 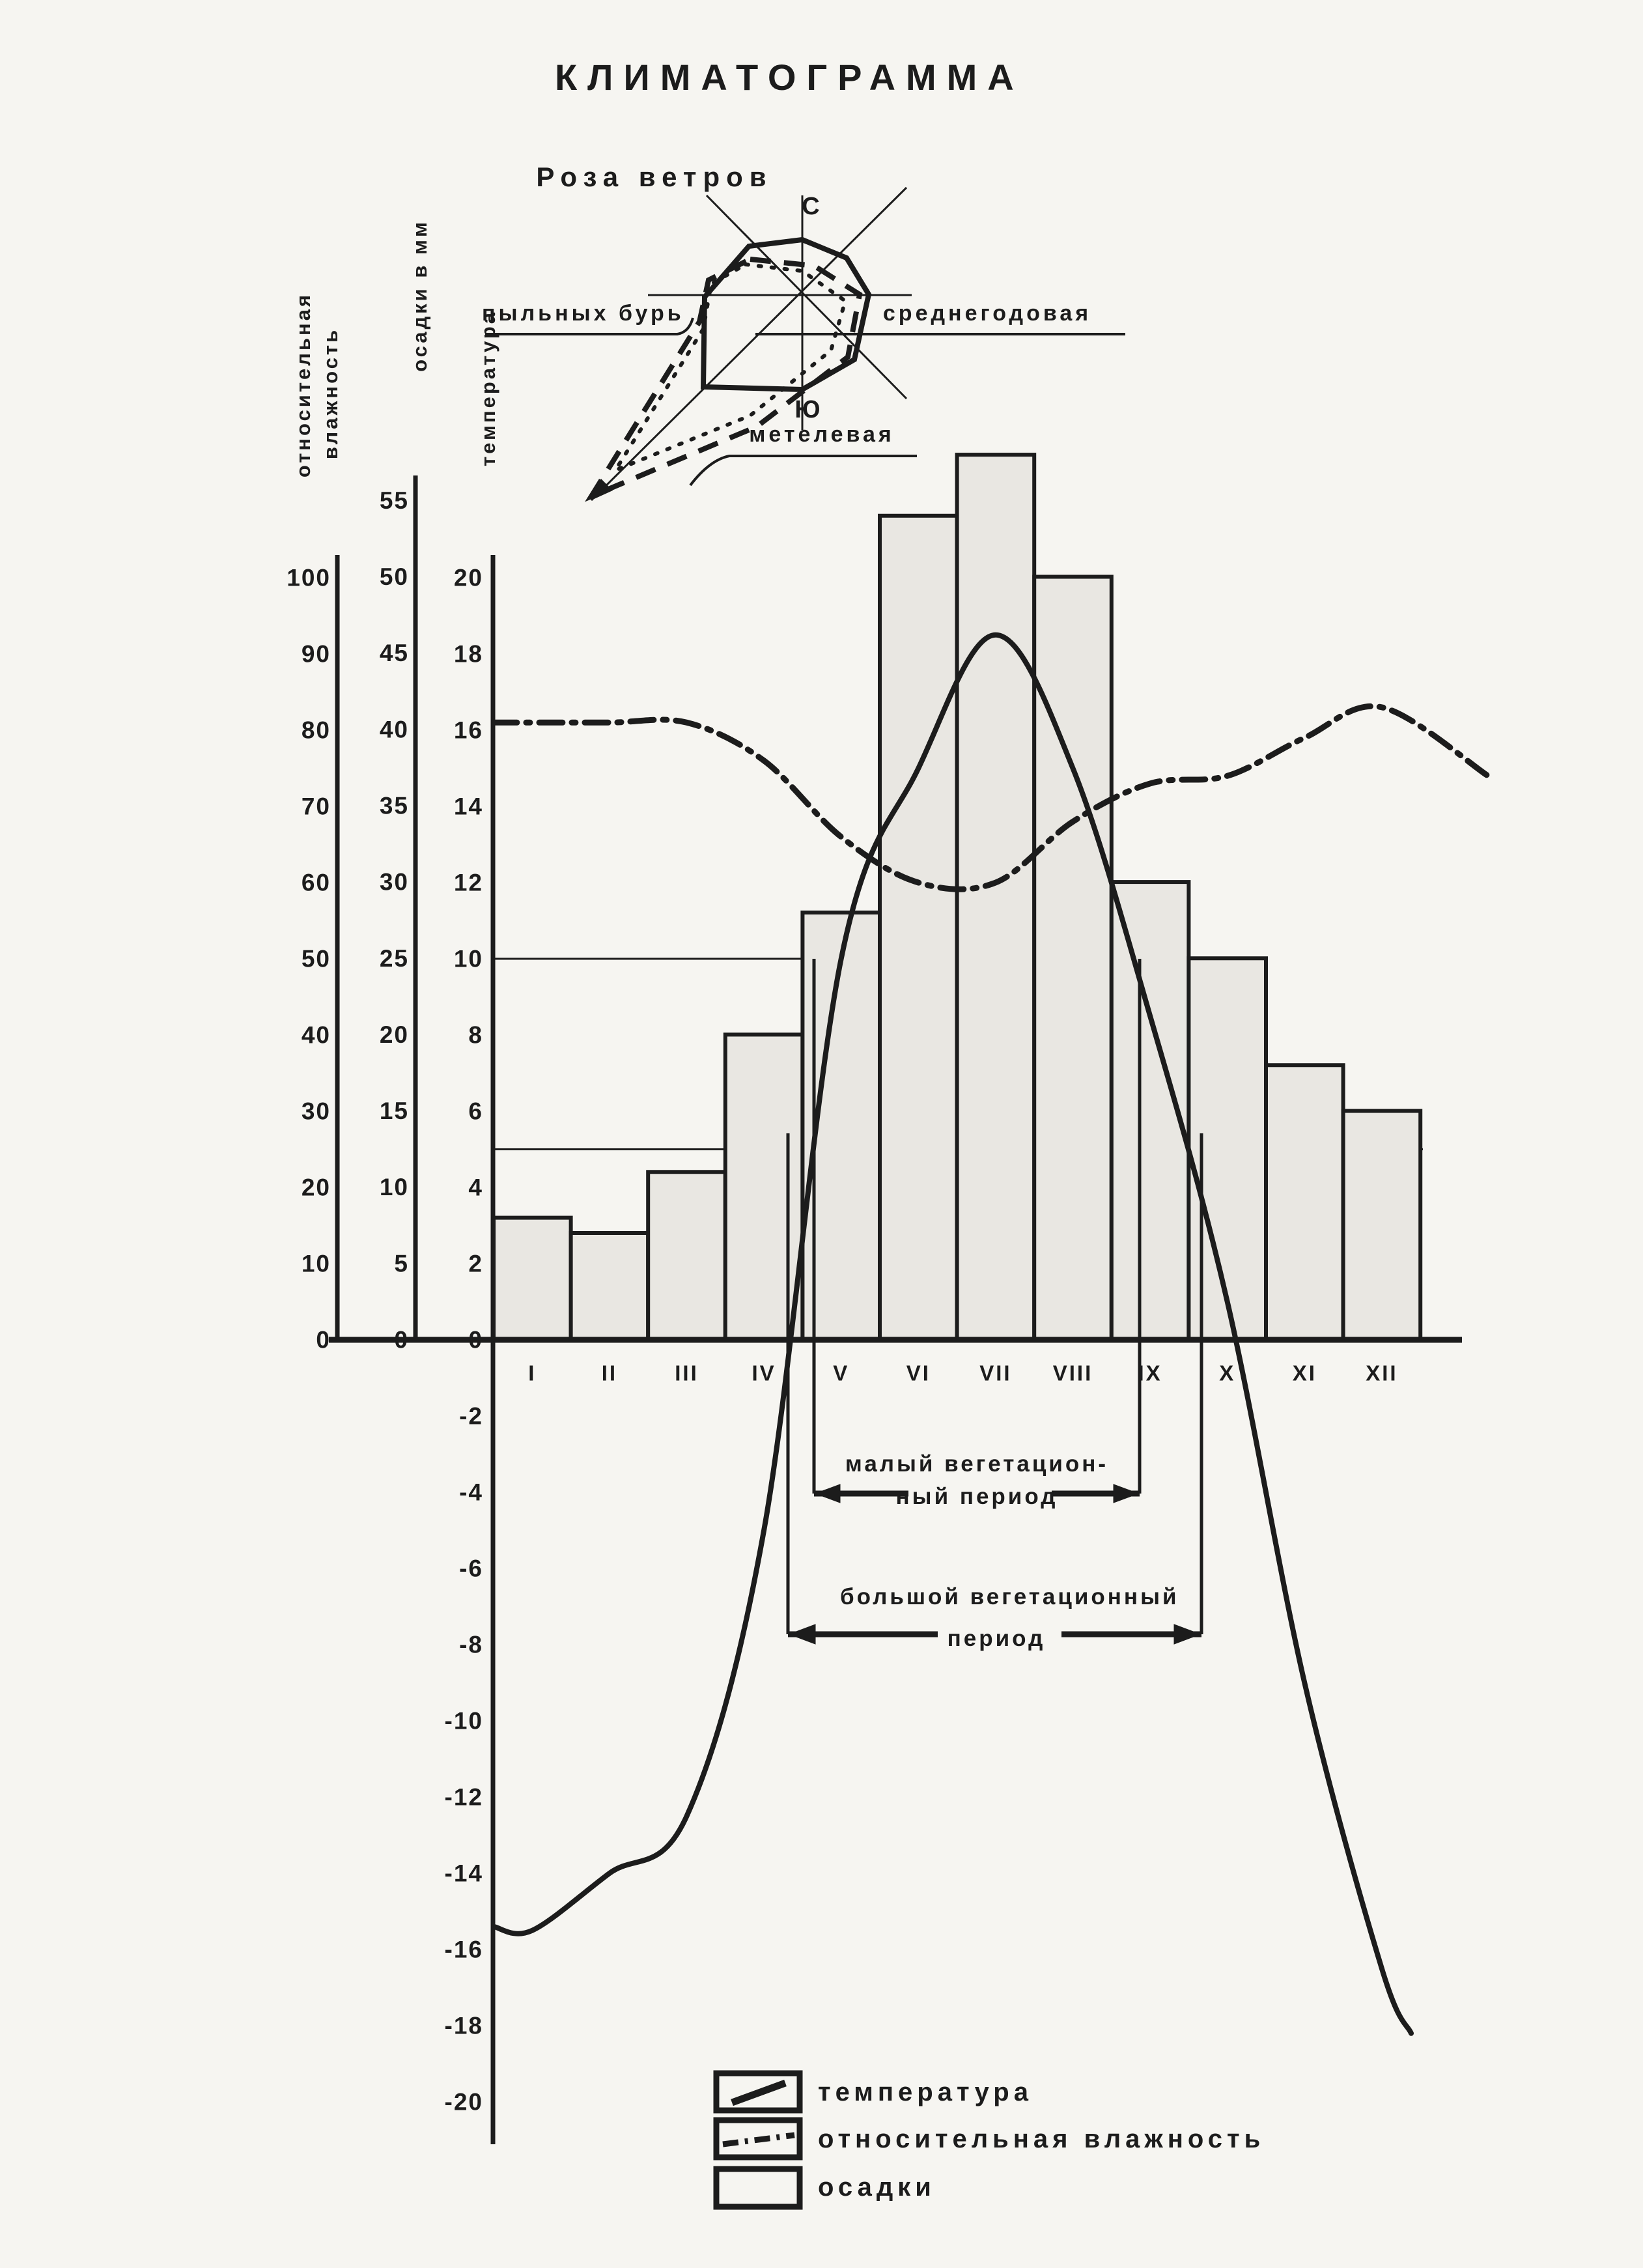 I want to click on small-vegetation-annotation-line2: ный период, so click(x=976, y=1496).